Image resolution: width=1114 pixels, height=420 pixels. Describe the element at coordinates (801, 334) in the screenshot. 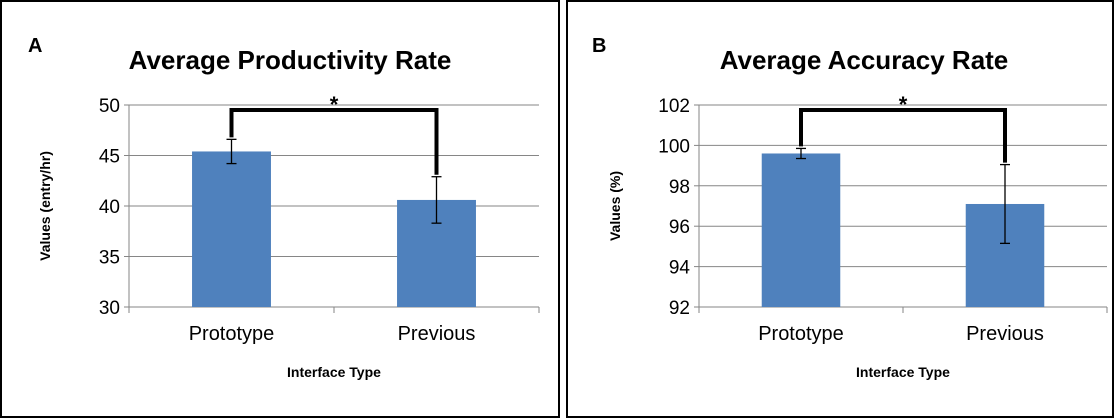

I see `chart-b-x-tick-label: Prototype` at that location.